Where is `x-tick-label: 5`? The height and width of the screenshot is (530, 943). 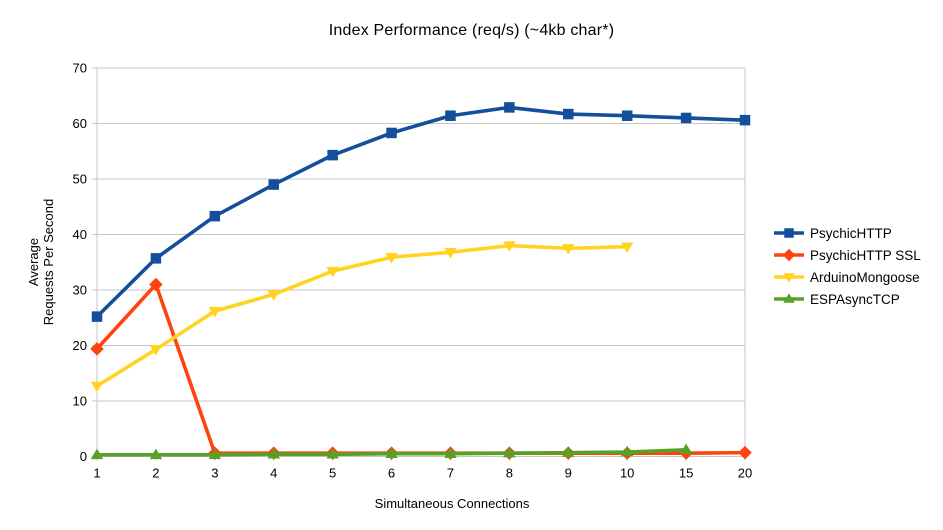 x-tick-label: 5 is located at coordinates (332, 473).